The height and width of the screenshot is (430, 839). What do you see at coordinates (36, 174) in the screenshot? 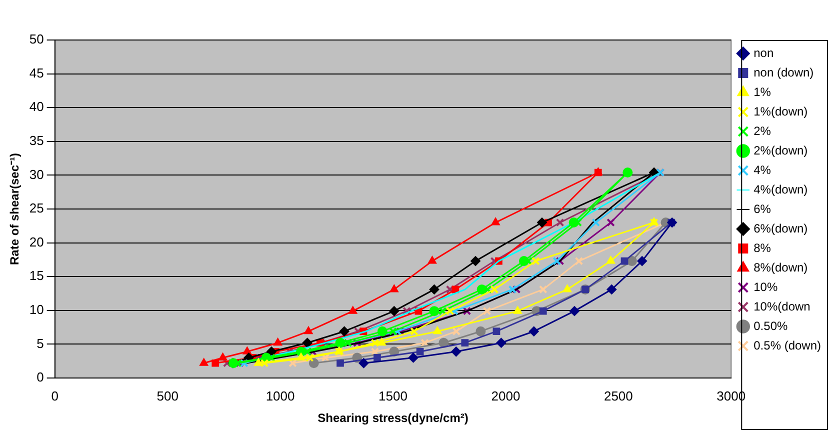
I see `y-tick-label: 30` at bounding box center [36, 174].